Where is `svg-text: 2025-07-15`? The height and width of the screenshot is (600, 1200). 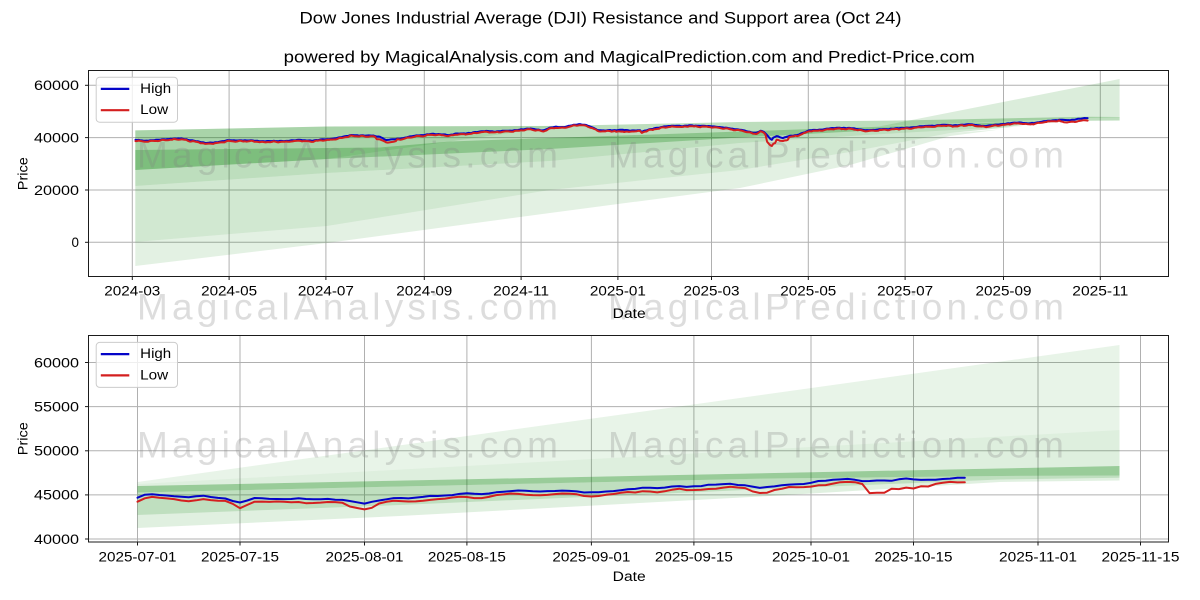 svg-text: 2025-07-15 is located at coordinates (240, 557).